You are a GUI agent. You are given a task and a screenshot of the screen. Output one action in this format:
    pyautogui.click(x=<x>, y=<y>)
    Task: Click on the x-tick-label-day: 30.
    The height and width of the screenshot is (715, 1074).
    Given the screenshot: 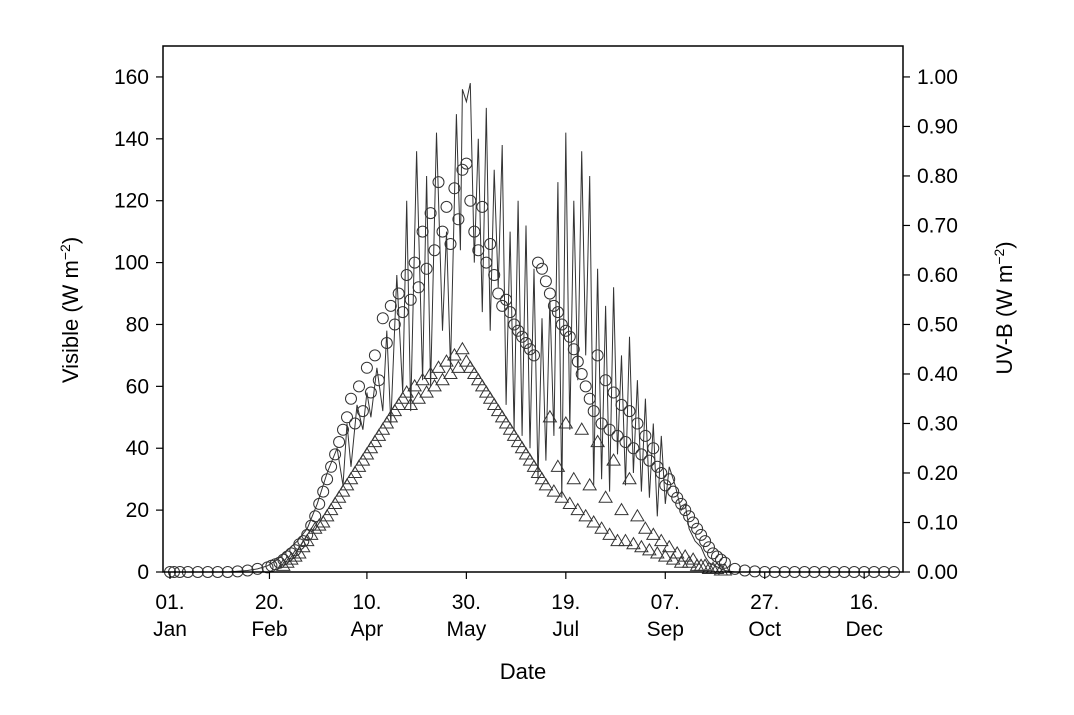 What is the action you would take?
    pyautogui.click(x=466, y=602)
    